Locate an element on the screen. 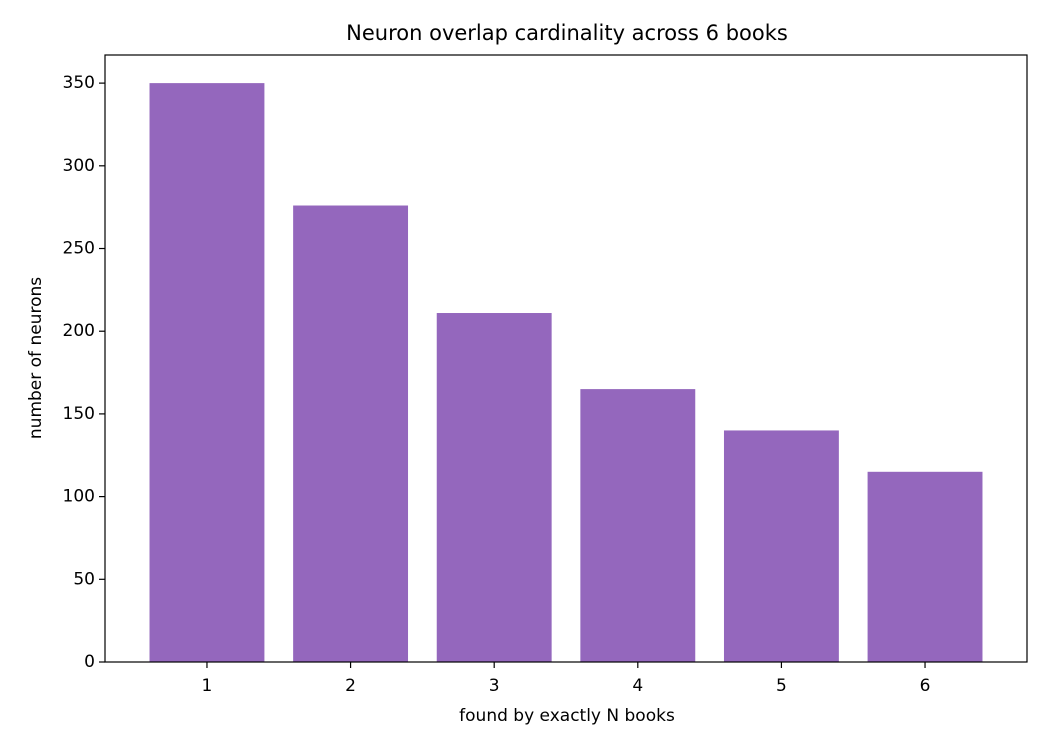 The height and width of the screenshot is (750, 1050). x-axis-label: found by exactly N books is located at coordinates (567, 716).